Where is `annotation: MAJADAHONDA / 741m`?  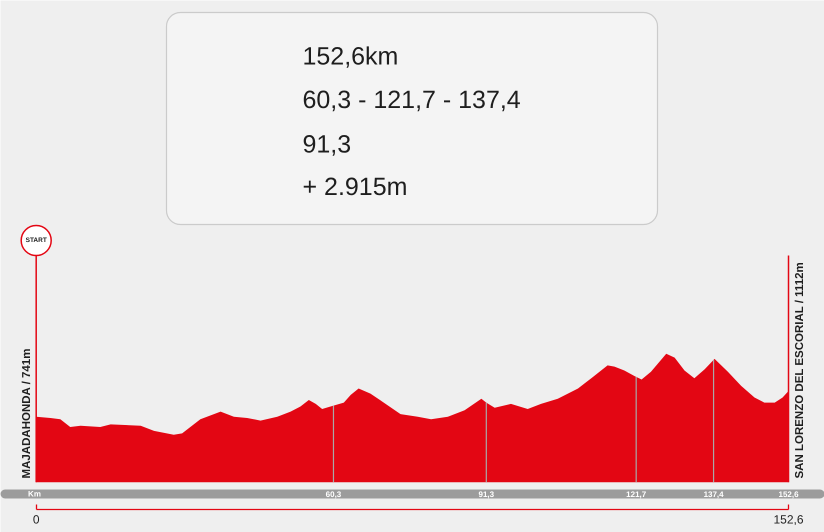
annotation: MAJADAHONDA / 741m is located at coordinates (27, 413).